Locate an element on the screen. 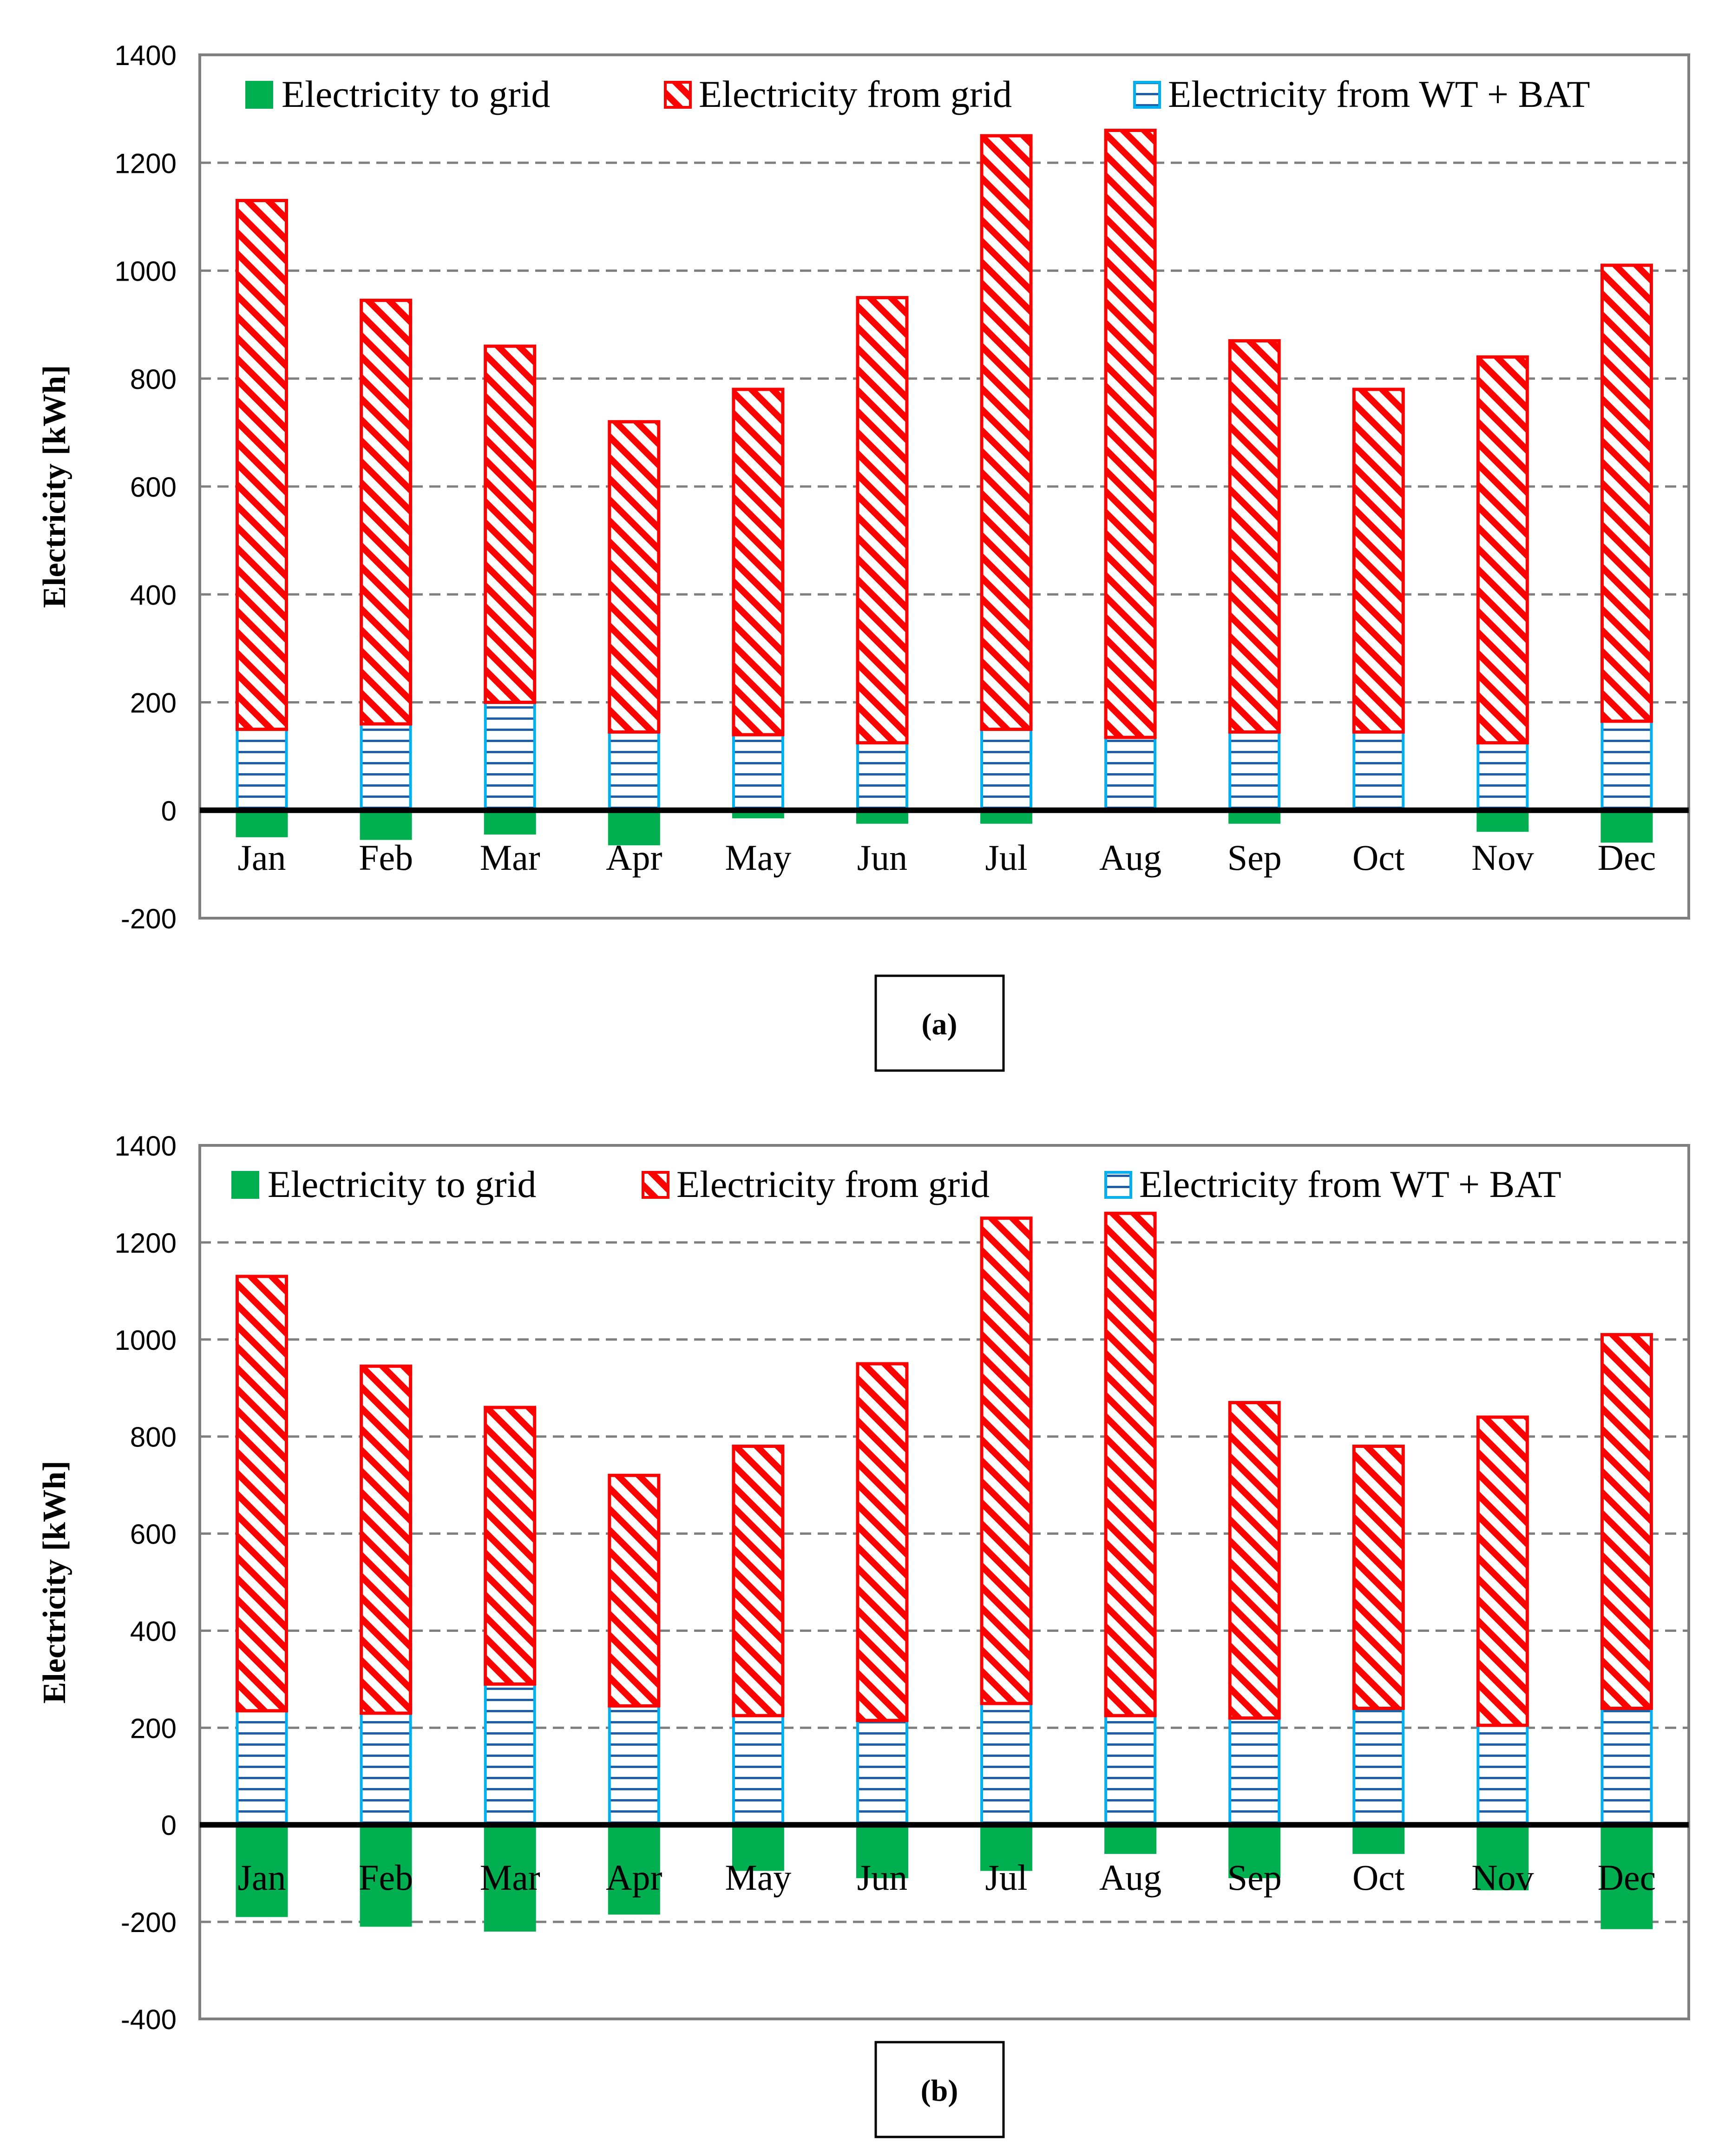  x-tick-label: Nov is located at coordinates (1502, 1878).